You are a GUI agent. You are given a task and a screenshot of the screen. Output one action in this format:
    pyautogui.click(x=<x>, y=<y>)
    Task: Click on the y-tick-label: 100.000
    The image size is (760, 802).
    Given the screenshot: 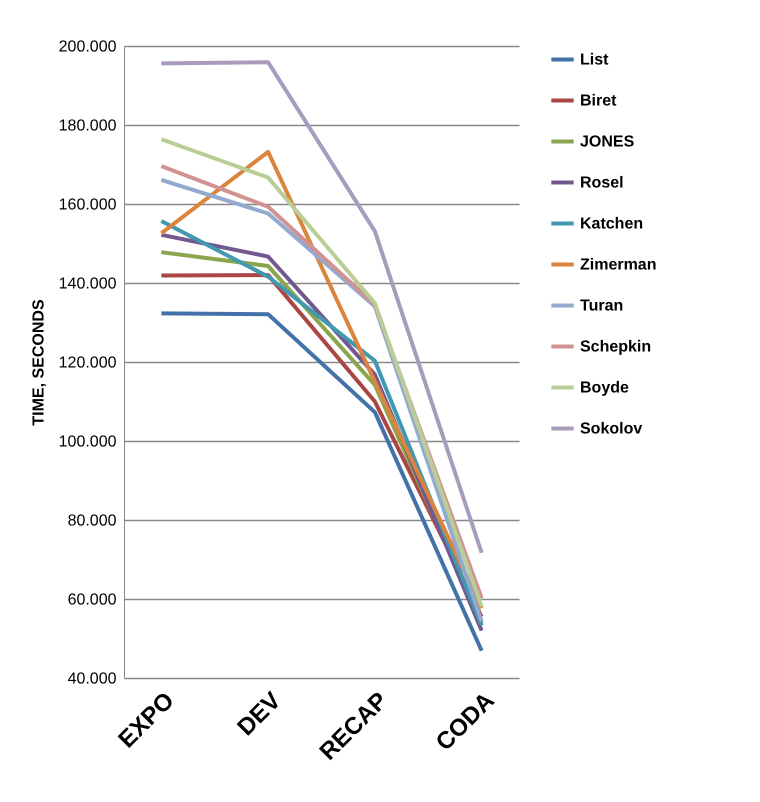 What is the action you would take?
    pyautogui.click(x=87, y=442)
    